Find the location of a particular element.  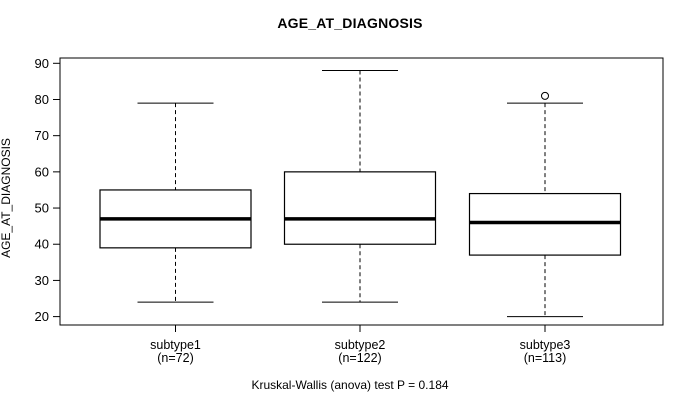

x-axis-label-subtype1: subtype1 is located at coordinates (175, 345).